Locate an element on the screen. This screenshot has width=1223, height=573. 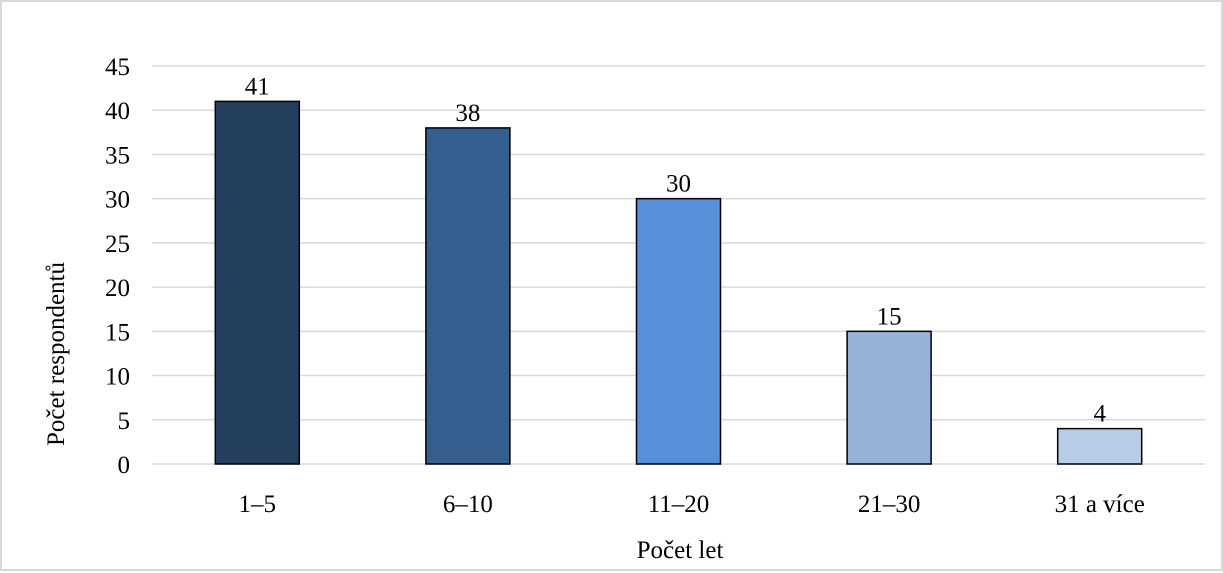
data-label: 4 is located at coordinates (1099, 414).